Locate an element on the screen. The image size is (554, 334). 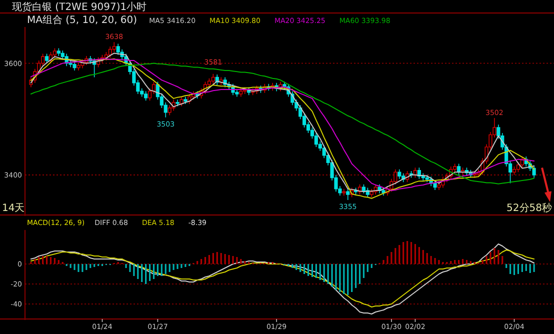
legend-title: MA组合 (5, 10, 20, 60) is located at coordinates (82, 20).